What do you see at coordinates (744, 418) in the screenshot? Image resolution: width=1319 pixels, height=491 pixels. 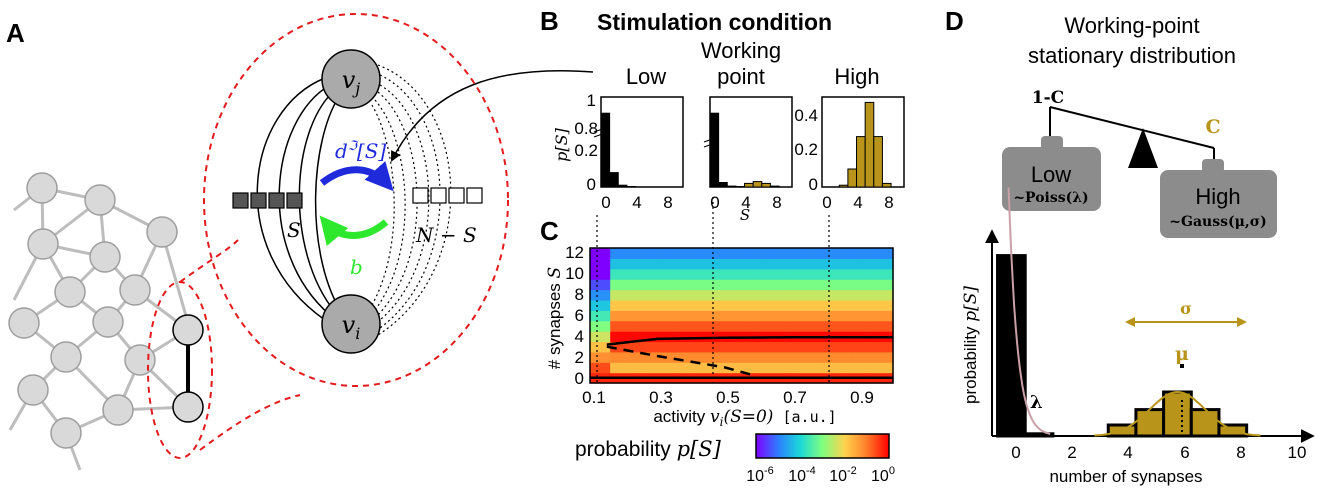 I see `c-xlabel: activity vi(S=0) [a.u.]` at bounding box center [744, 418].